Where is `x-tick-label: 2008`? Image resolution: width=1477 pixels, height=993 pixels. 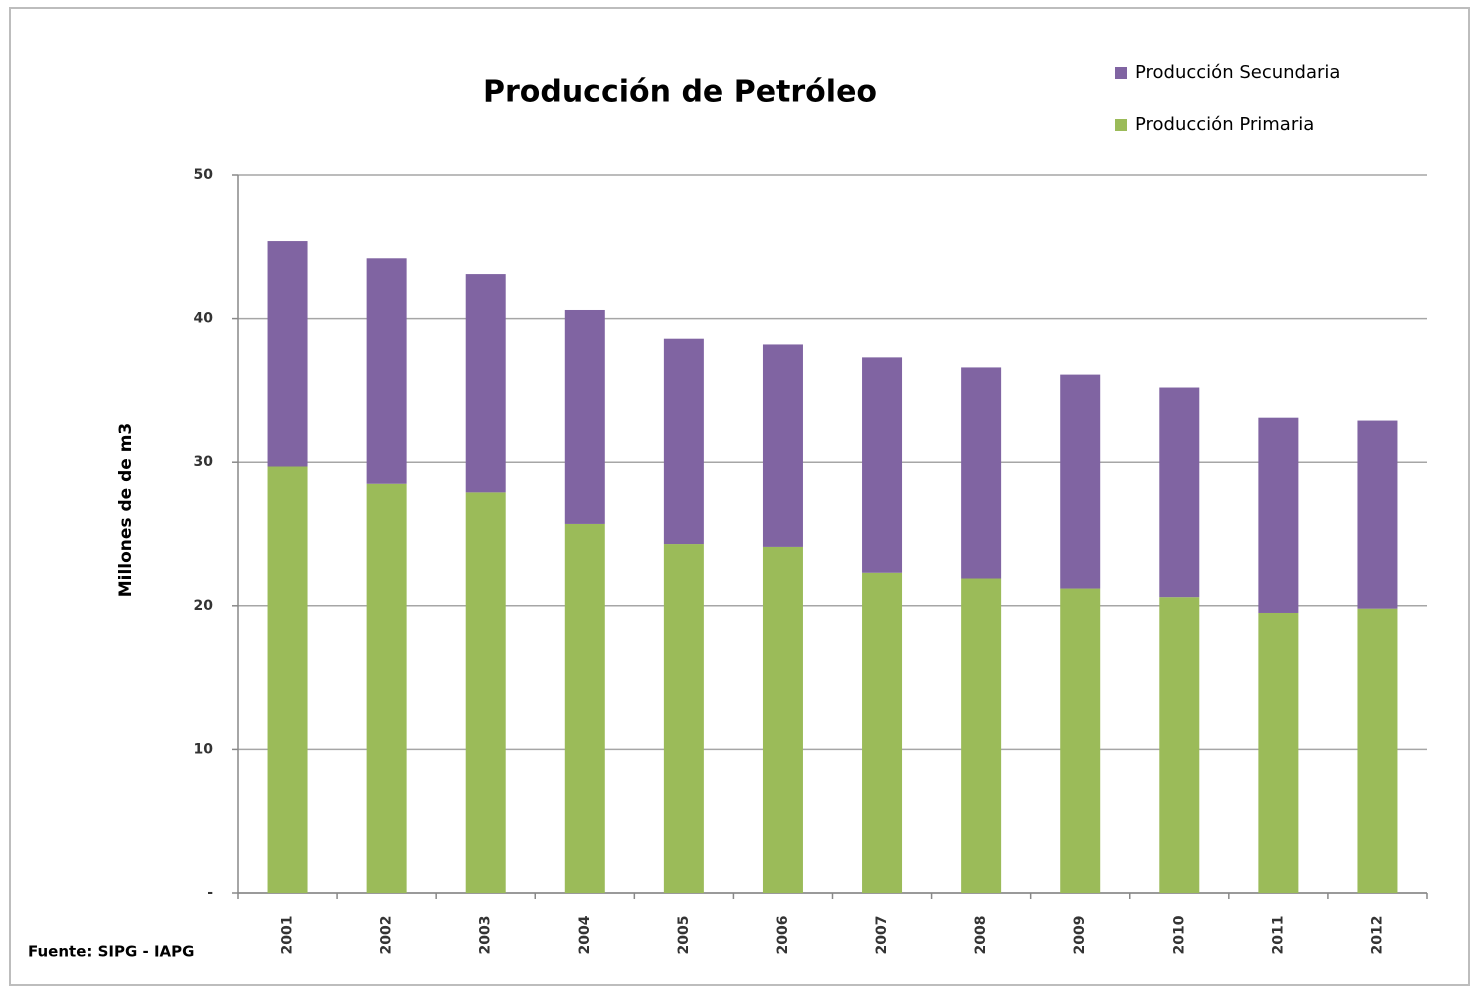
x-tick-label: 2008 is located at coordinates (981, 935).